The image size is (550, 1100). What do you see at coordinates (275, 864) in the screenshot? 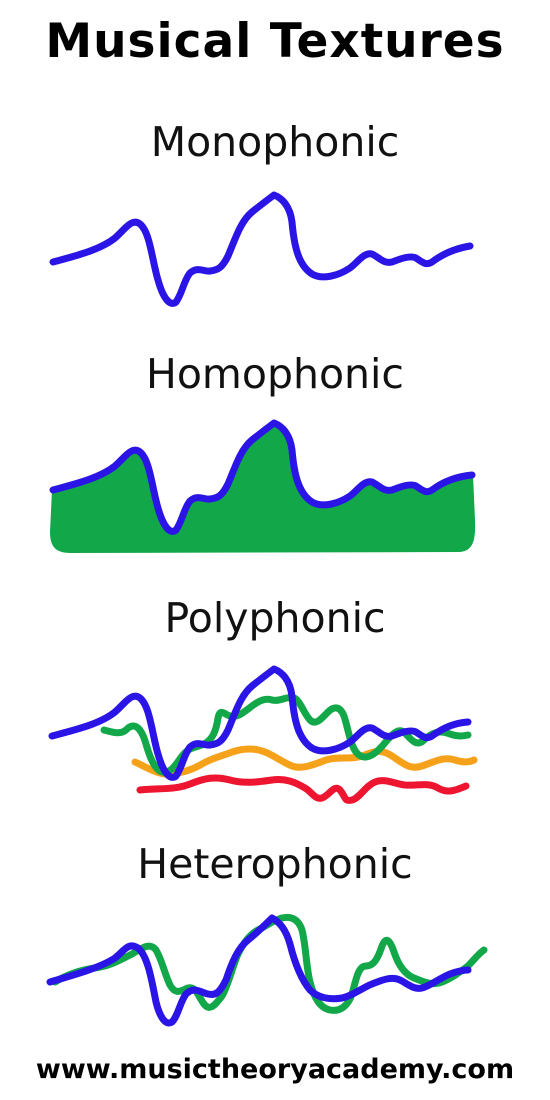
I see `label-heterophonic: Heterophonic` at bounding box center [275, 864].